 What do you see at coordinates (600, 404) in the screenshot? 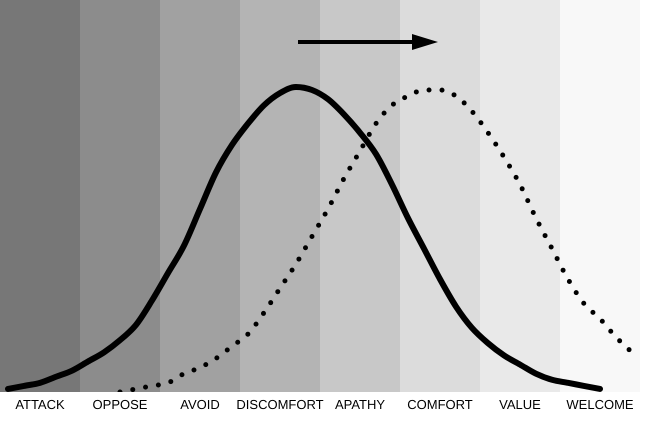
I see `x-tick-label: WELCOME` at bounding box center [600, 404].